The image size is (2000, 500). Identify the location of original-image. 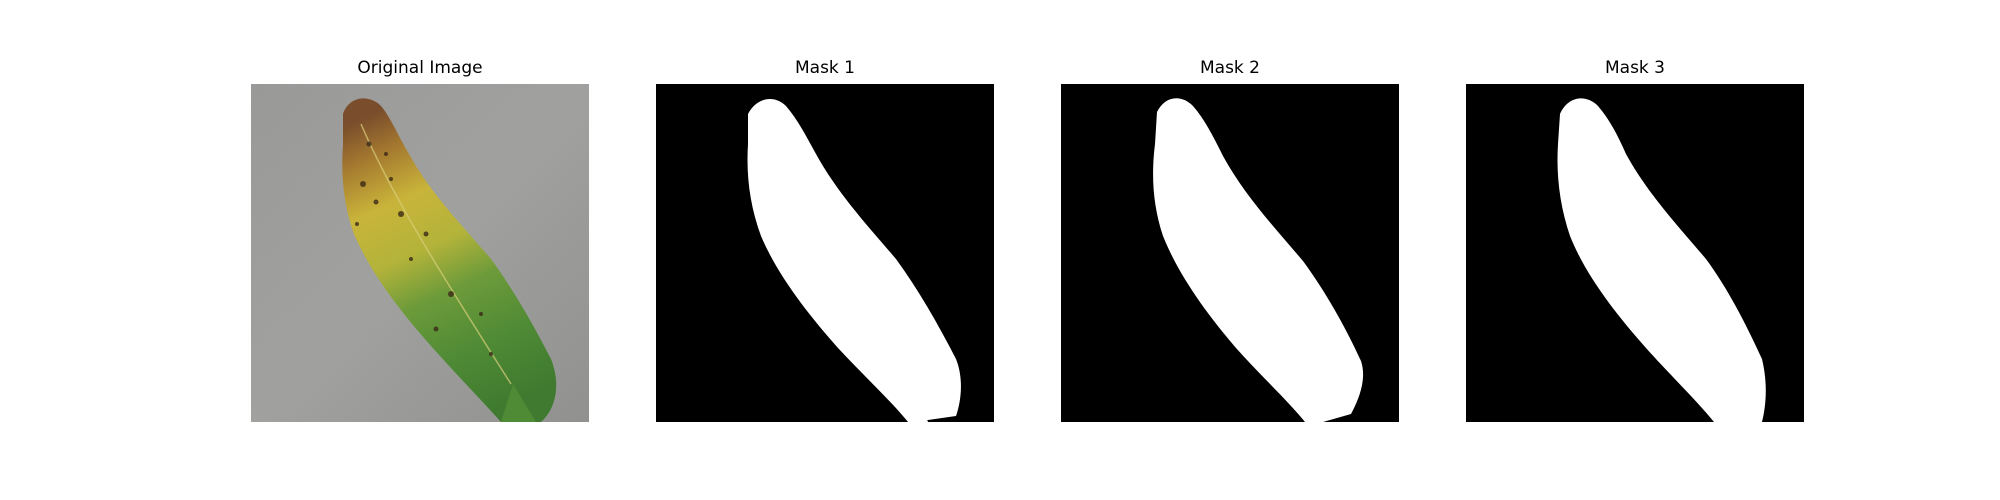
(420, 253).